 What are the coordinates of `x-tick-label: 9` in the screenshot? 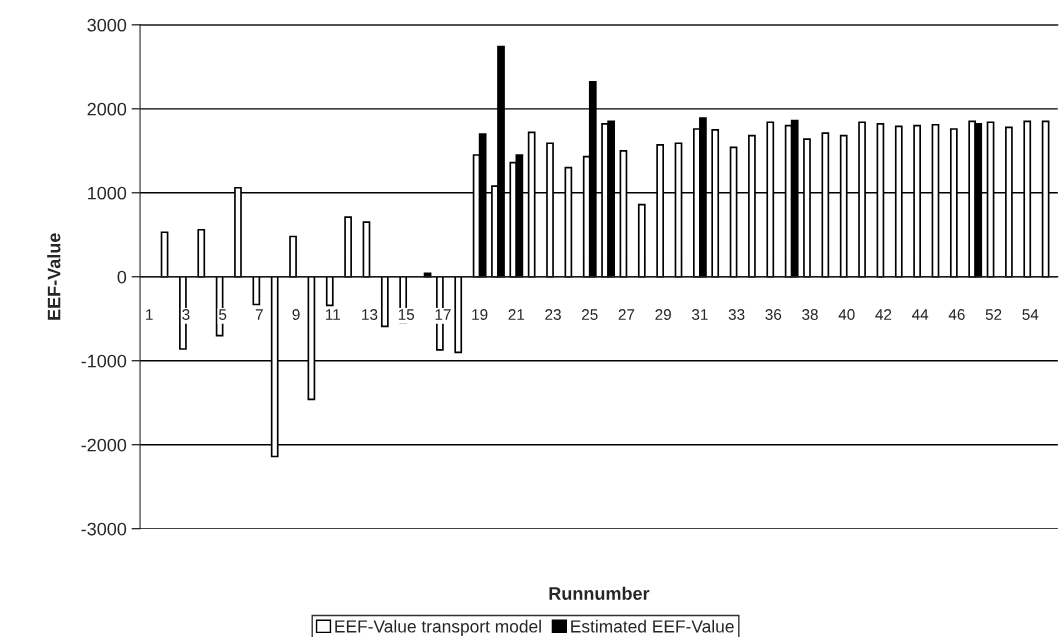 It's located at (296, 314).